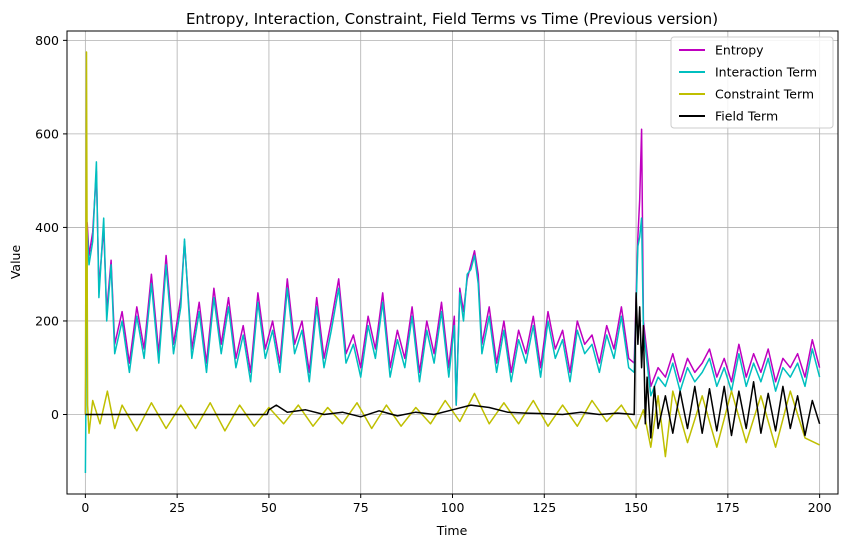 The height and width of the screenshot is (547, 850). I want to click on x-tick-label: 75, so click(361, 507).